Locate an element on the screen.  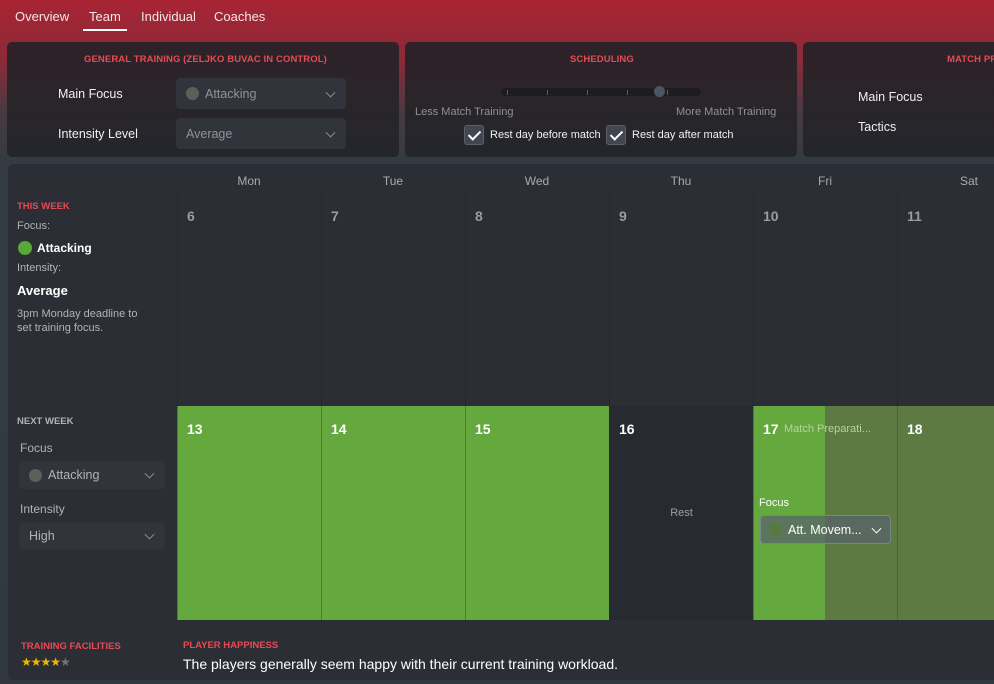
calendar-cell-rest: 16 Rest is located at coordinates (681, 513).